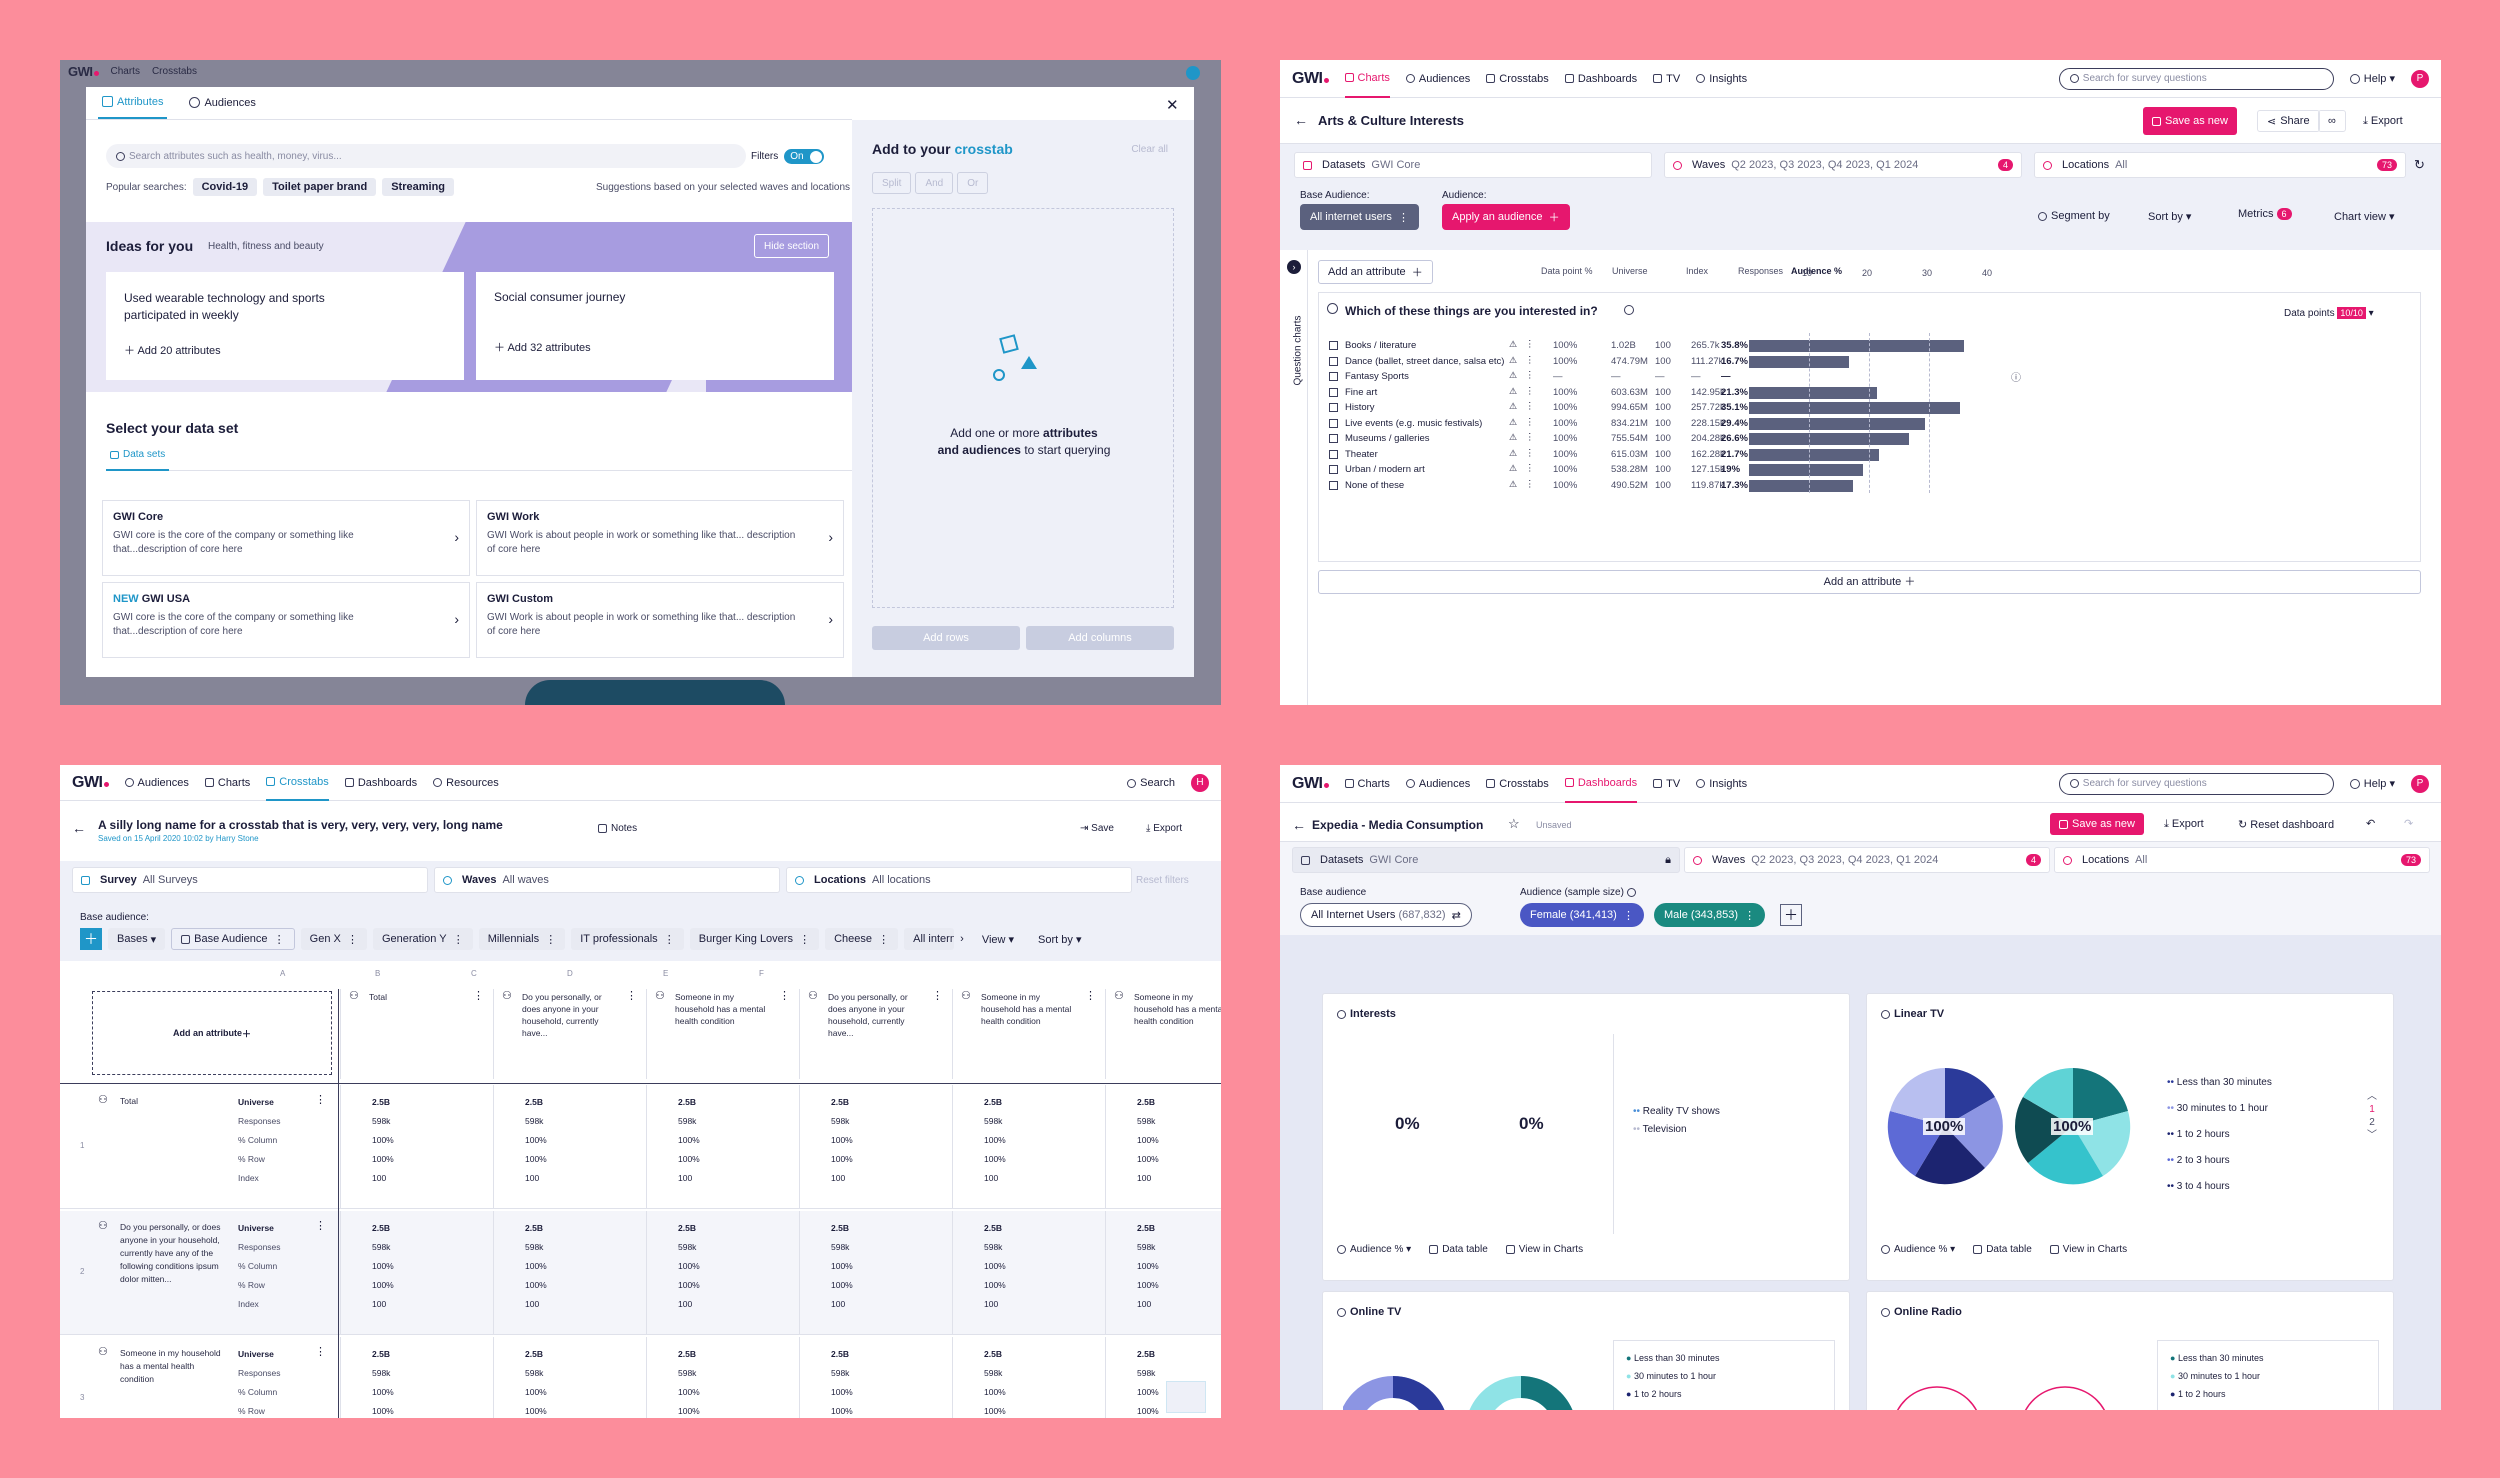 This screenshot has height=1478, width=2500. I want to click on audience-chip: Generation Y ⋮, so click(422, 939).